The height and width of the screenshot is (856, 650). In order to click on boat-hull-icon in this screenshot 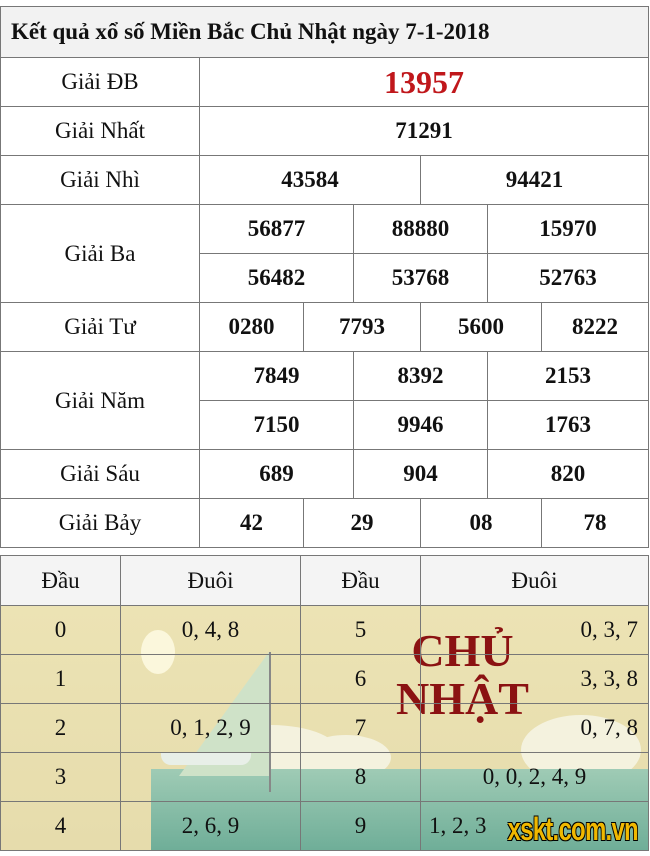, I will do `click(206, 759)`.